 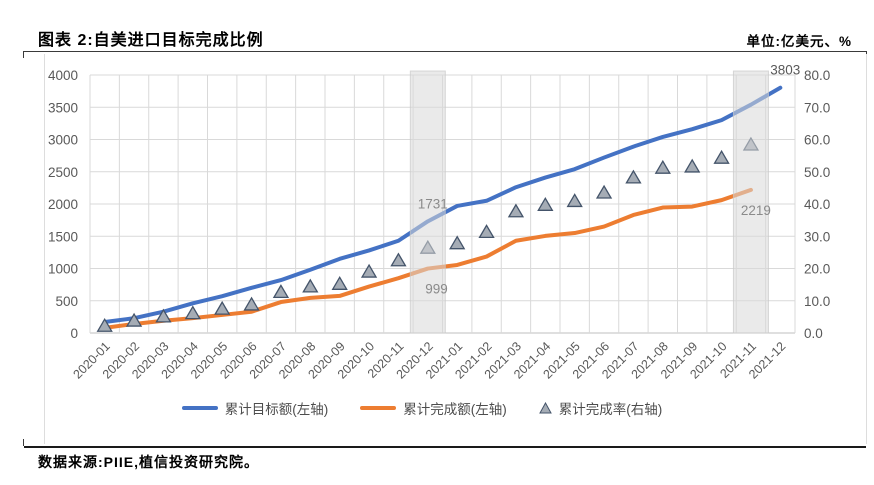 I want to click on triangle-marker-icon, so click(x=545, y=408).